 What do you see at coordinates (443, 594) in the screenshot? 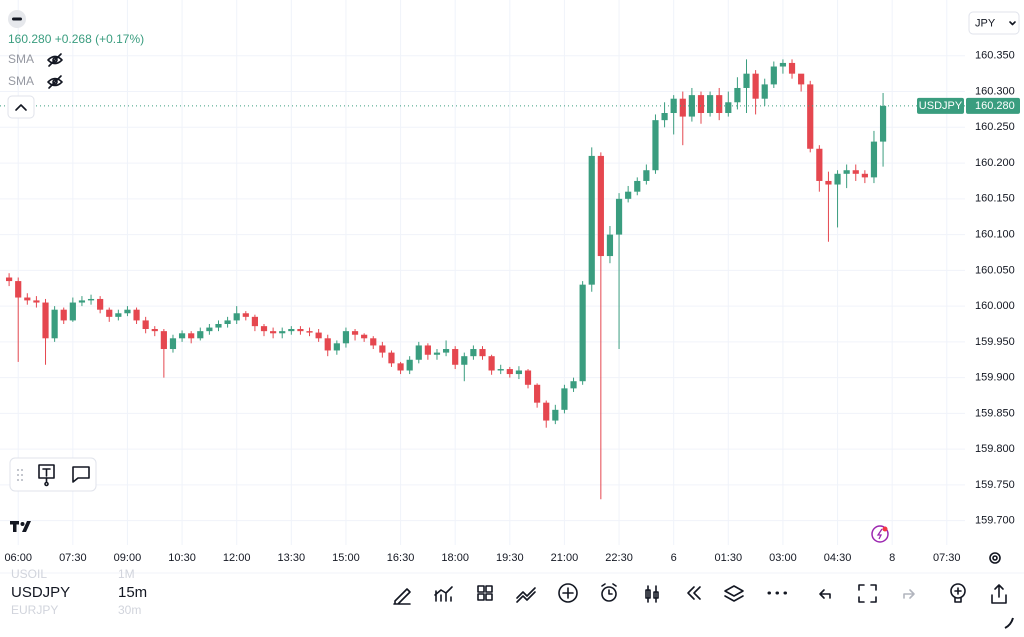
I see `indicators-tool` at bounding box center [443, 594].